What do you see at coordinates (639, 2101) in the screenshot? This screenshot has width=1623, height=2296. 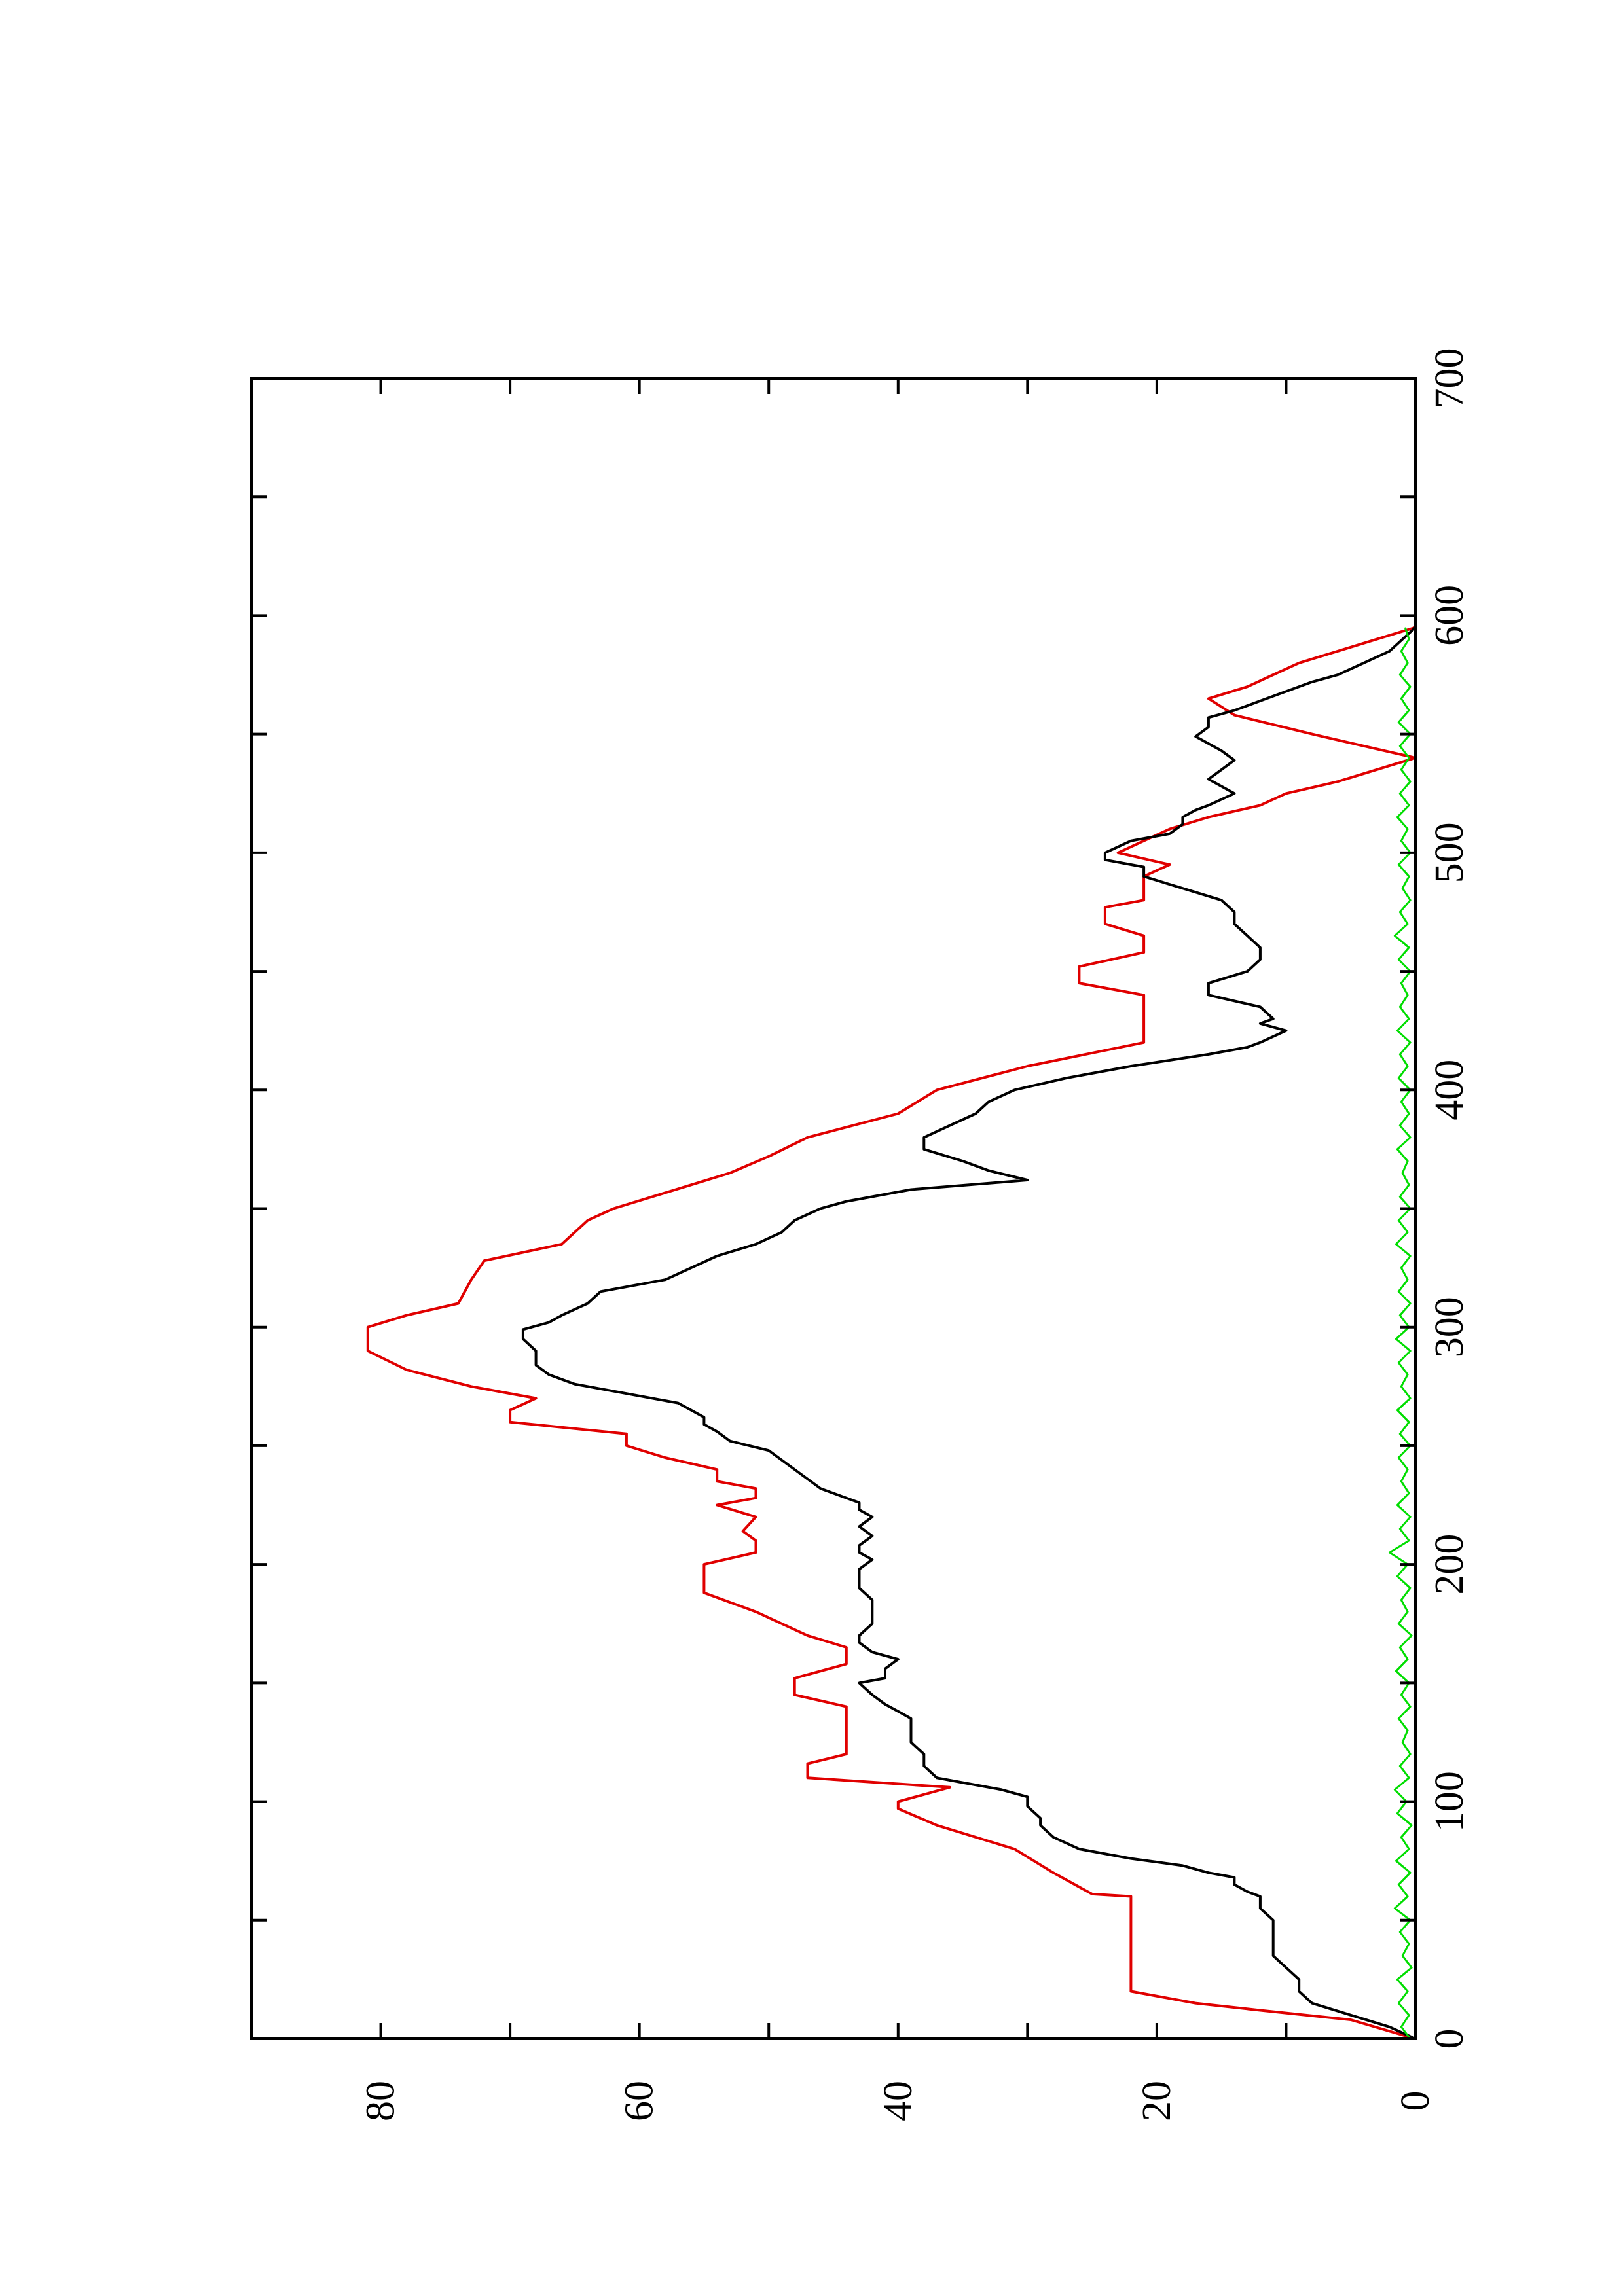 I see `y-tick-label: 60` at bounding box center [639, 2101].